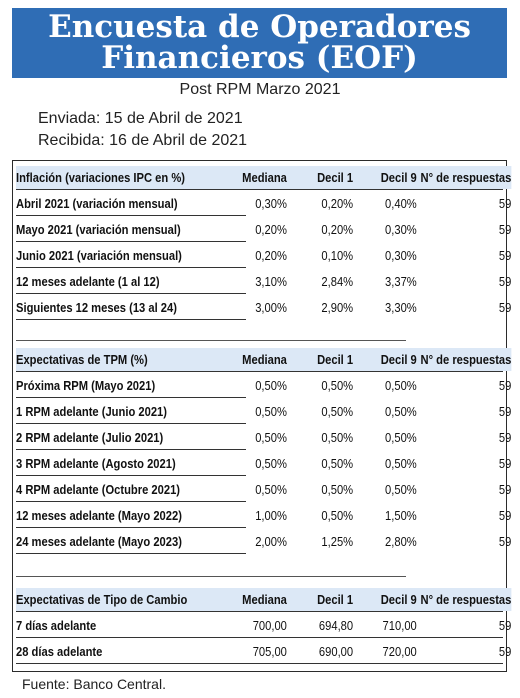  What do you see at coordinates (96, 463) in the screenshot?
I see `row-label: 3 RPM adelante (Agosto 2021)` at bounding box center [96, 463].